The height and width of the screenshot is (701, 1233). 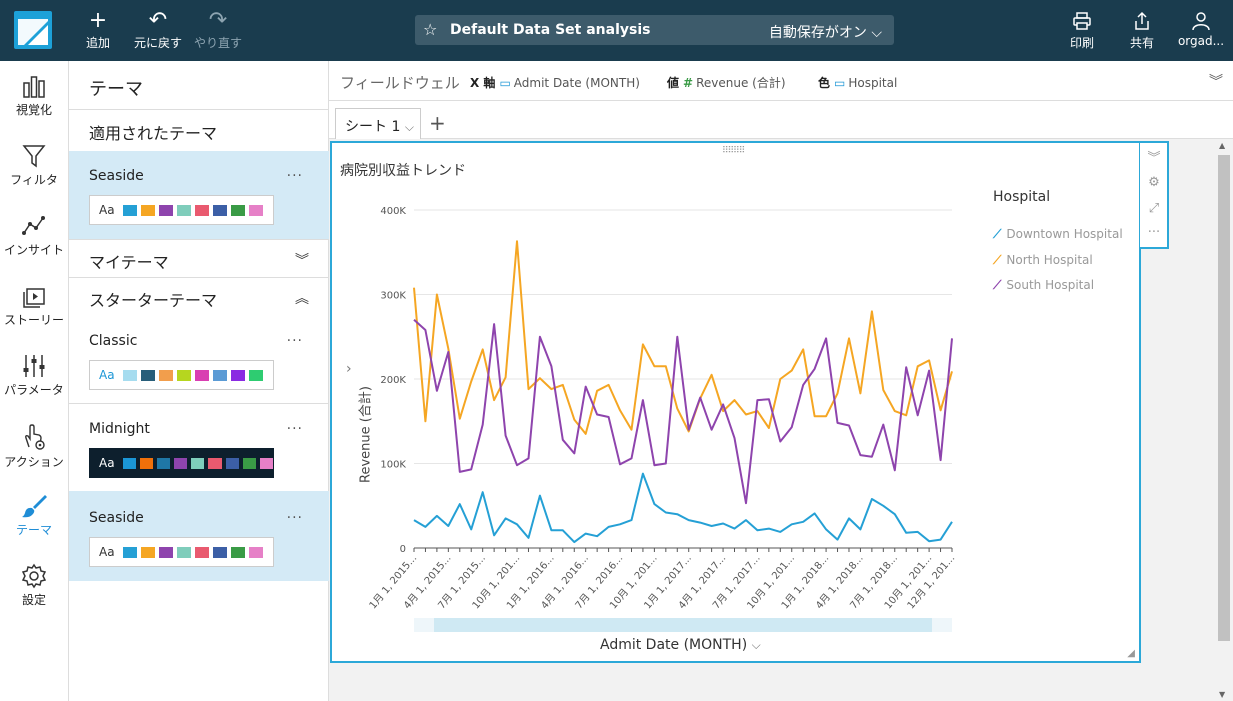 I want to click on gear-icon, so click(x=34, y=576).